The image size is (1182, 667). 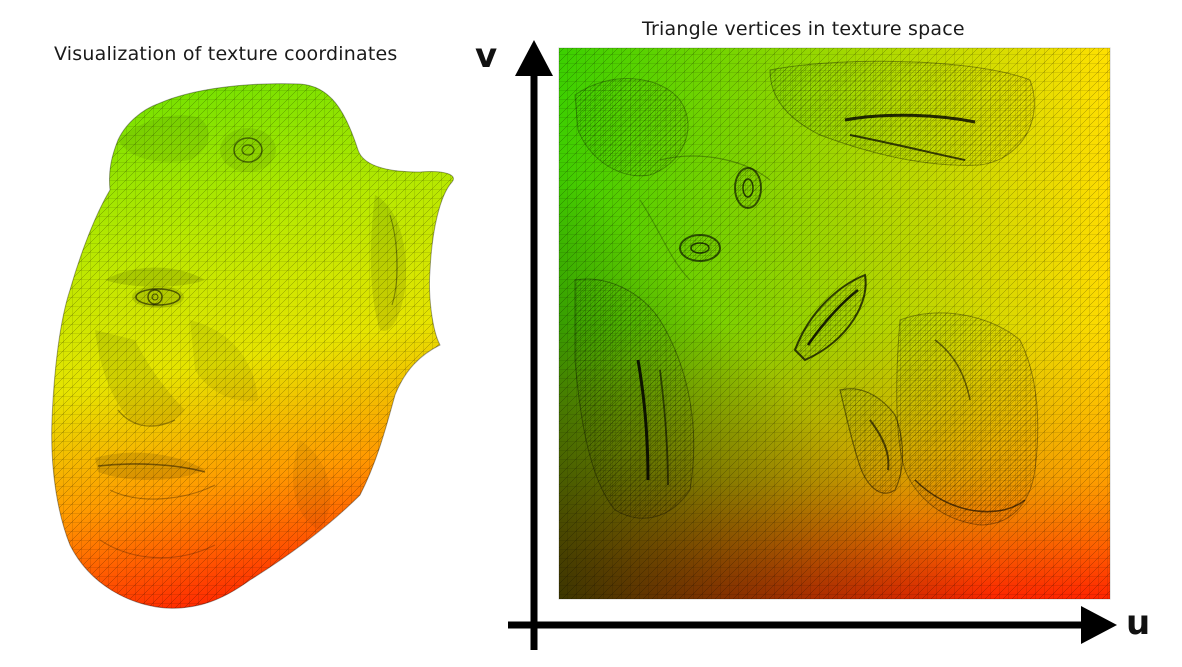 What do you see at coordinates (803, 29) in the screenshot?
I see `texture-space-caption: Triangle vertices in texture space` at bounding box center [803, 29].